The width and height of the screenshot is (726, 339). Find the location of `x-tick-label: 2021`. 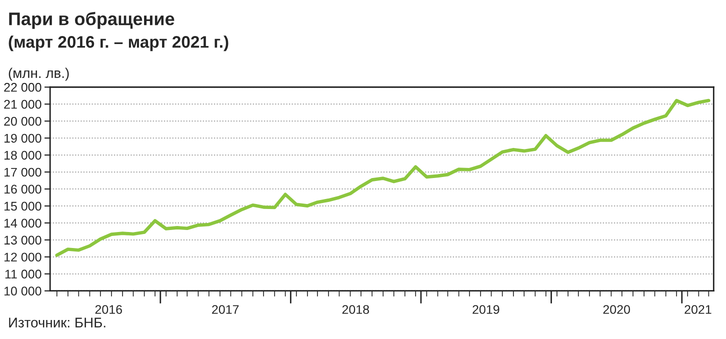

x-tick-label: 2021 is located at coordinates (698, 309).